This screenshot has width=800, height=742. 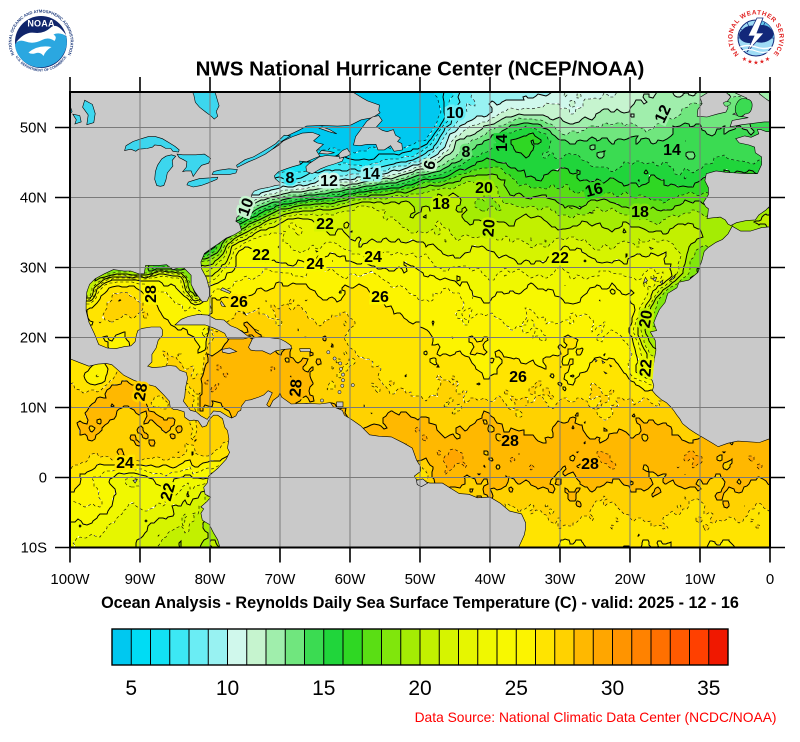 What do you see at coordinates (323, 688) in the screenshot?
I see `svg-text: 15` at bounding box center [323, 688].